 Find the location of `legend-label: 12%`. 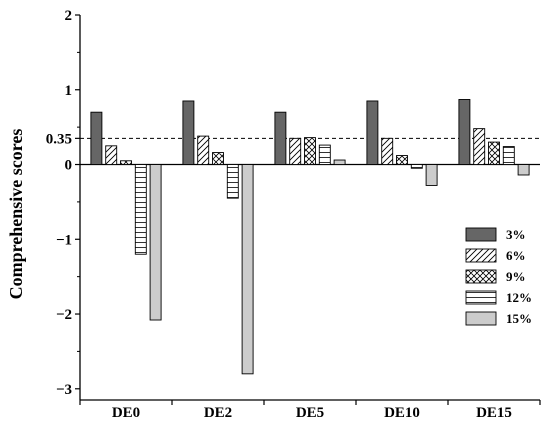

legend-label: 12% is located at coordinates (519, 297).